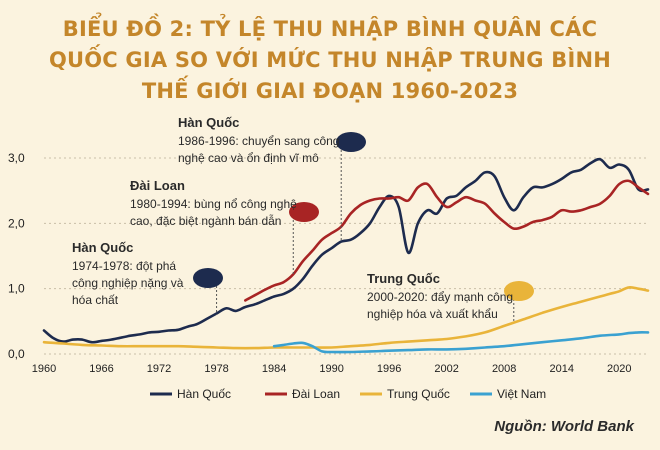 Image resolution: width=660 pixels, height=450 pixels. What do you see at coordinates (446, 369) in the screenshot?
I see `x-tick-label: 2002` at bounding box center [446, 369].